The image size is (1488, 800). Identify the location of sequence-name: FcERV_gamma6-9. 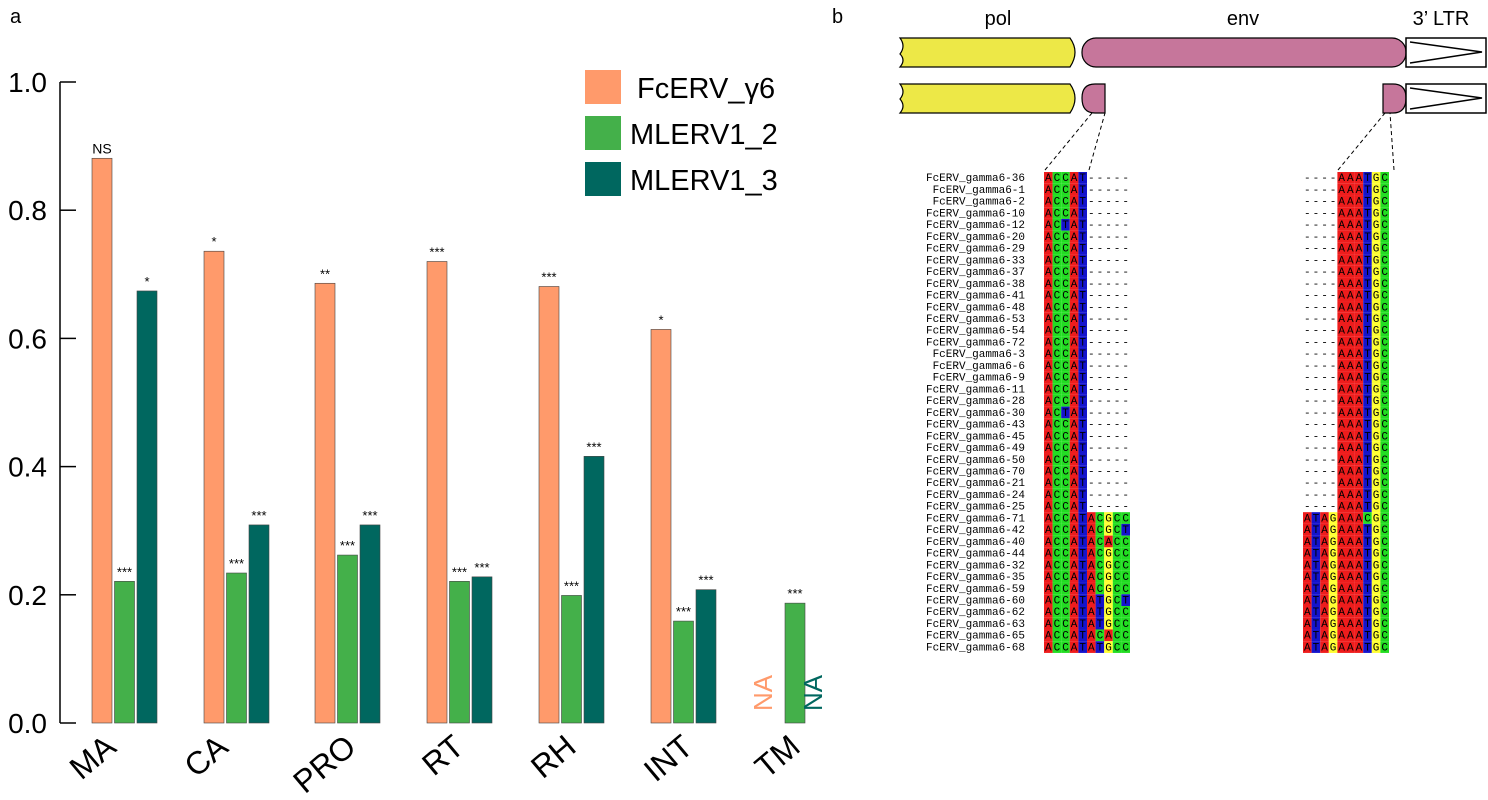
(979, 379).